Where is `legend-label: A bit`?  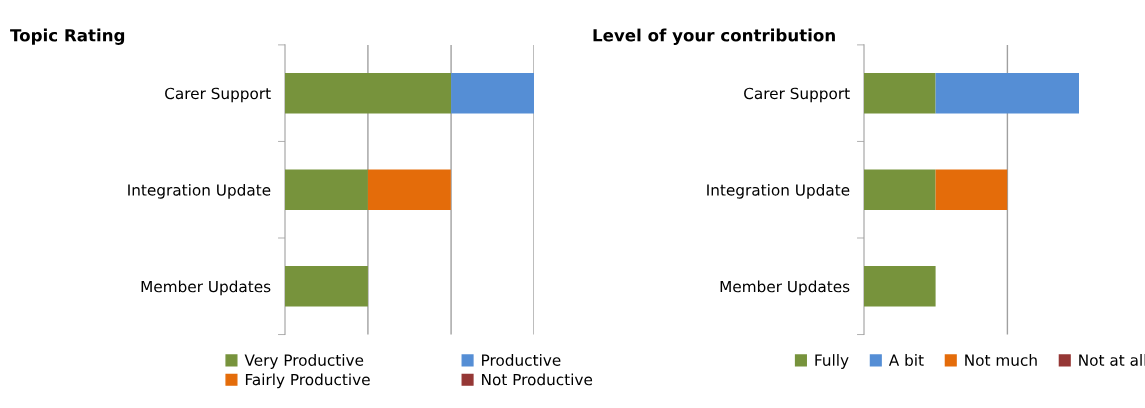 legend-label: A bit is located at coordinates (906, 360).